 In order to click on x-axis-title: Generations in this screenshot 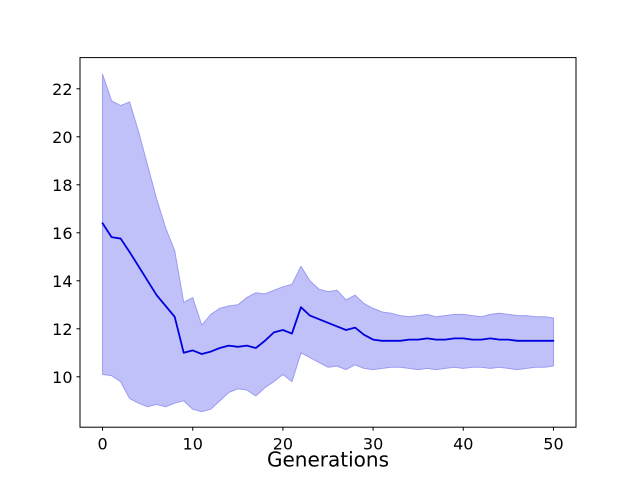, I will do `click(328, 460)`.